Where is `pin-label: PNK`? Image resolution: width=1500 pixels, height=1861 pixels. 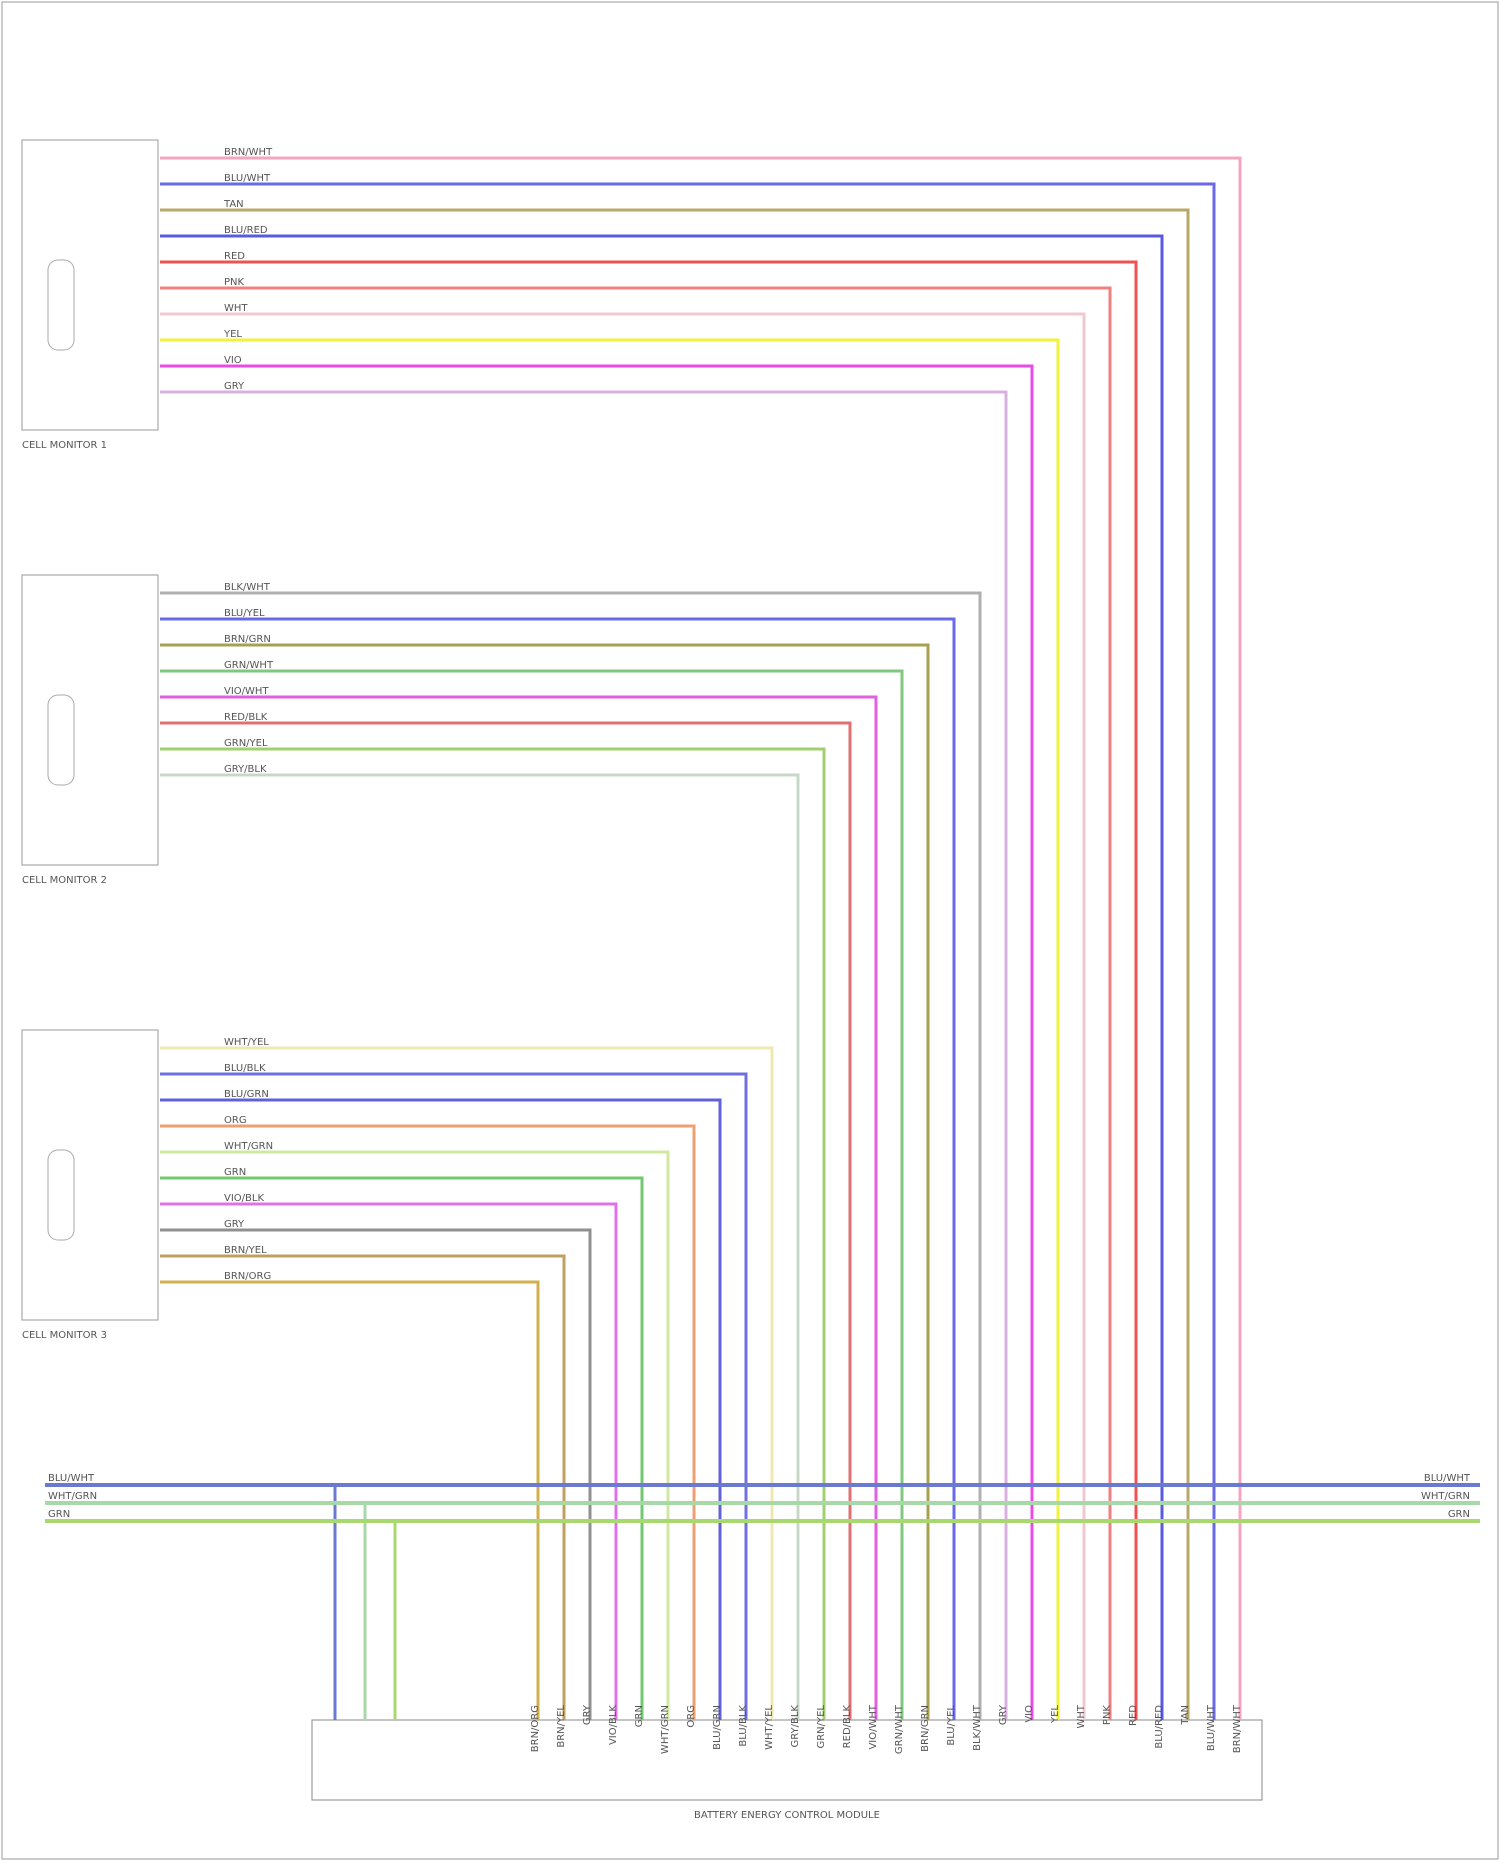
pin-label: PNK is located at coordinates (1107, 1715).